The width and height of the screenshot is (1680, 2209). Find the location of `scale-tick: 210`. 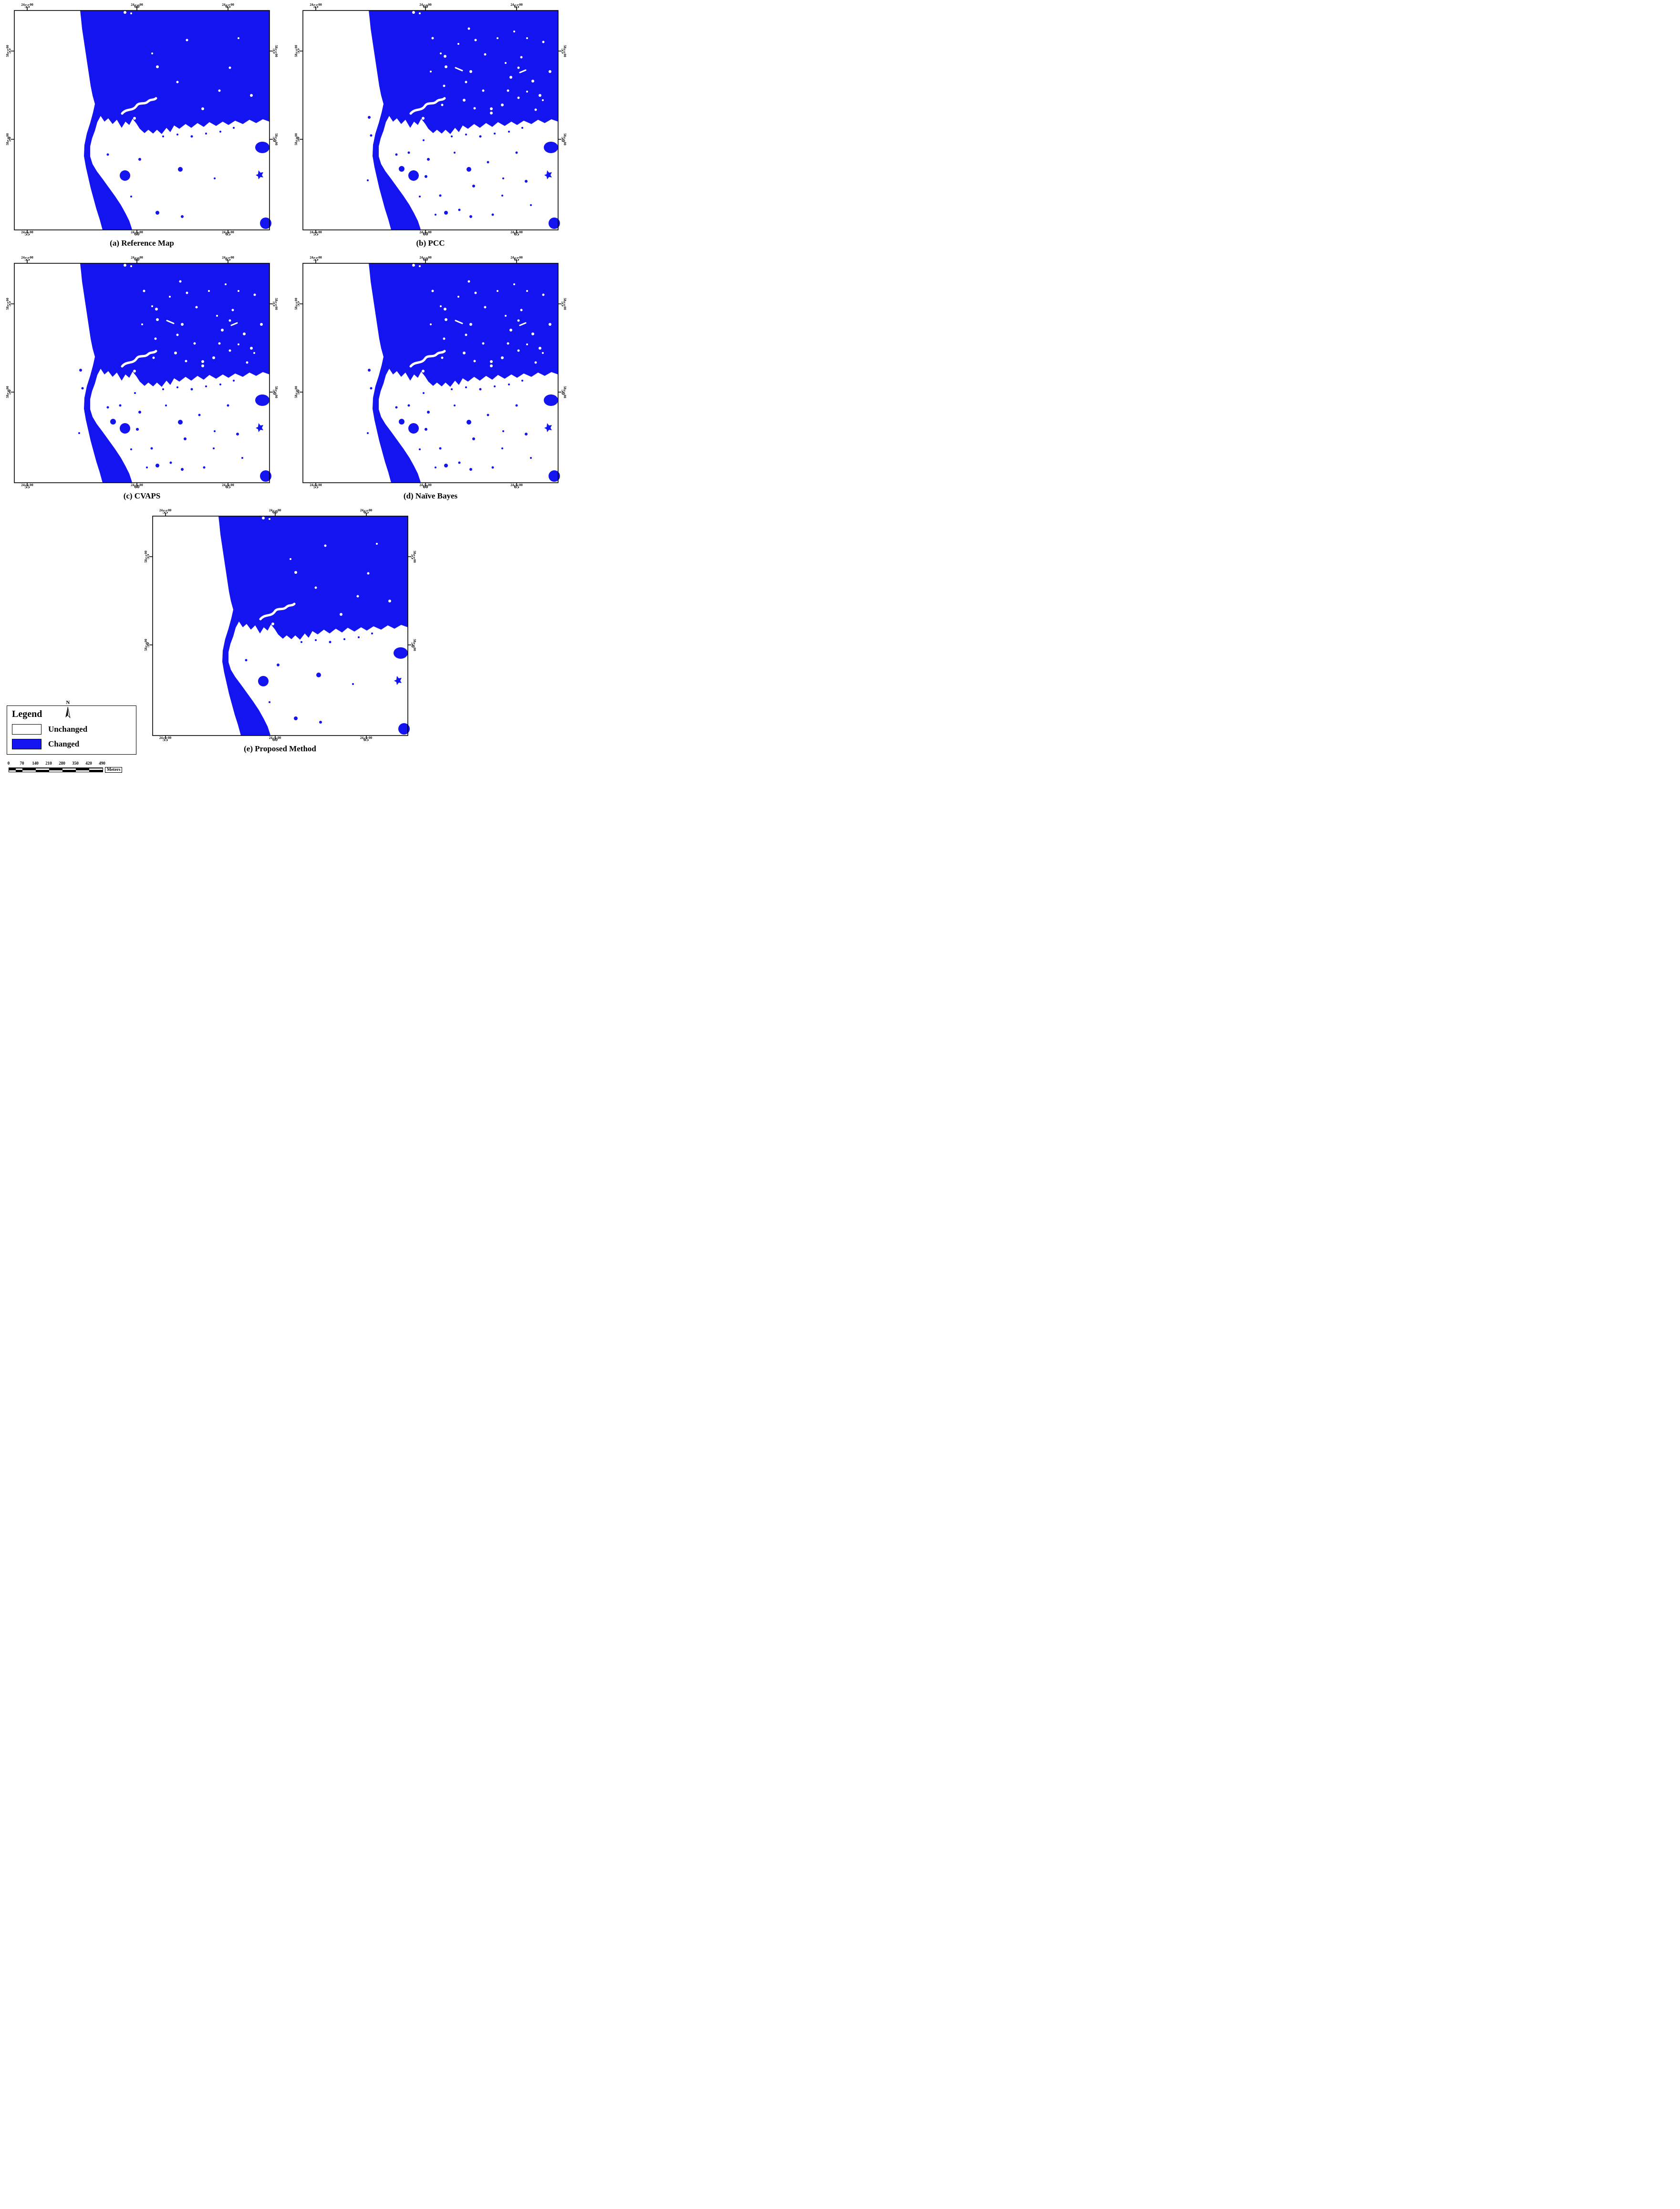

scale-tick: 210 is located at coordinates (48, 763).